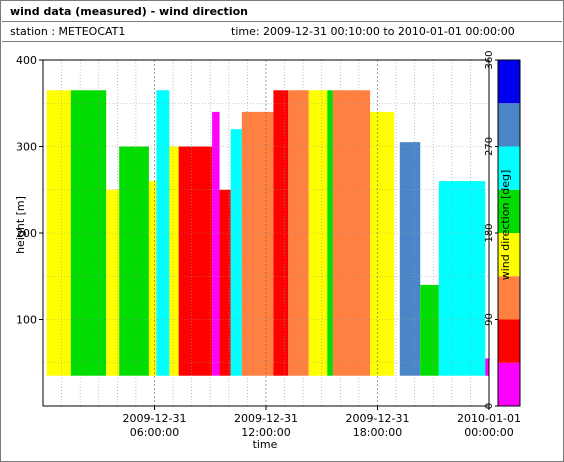  I want to click on y-tick-label: 200, so click(26, 233).